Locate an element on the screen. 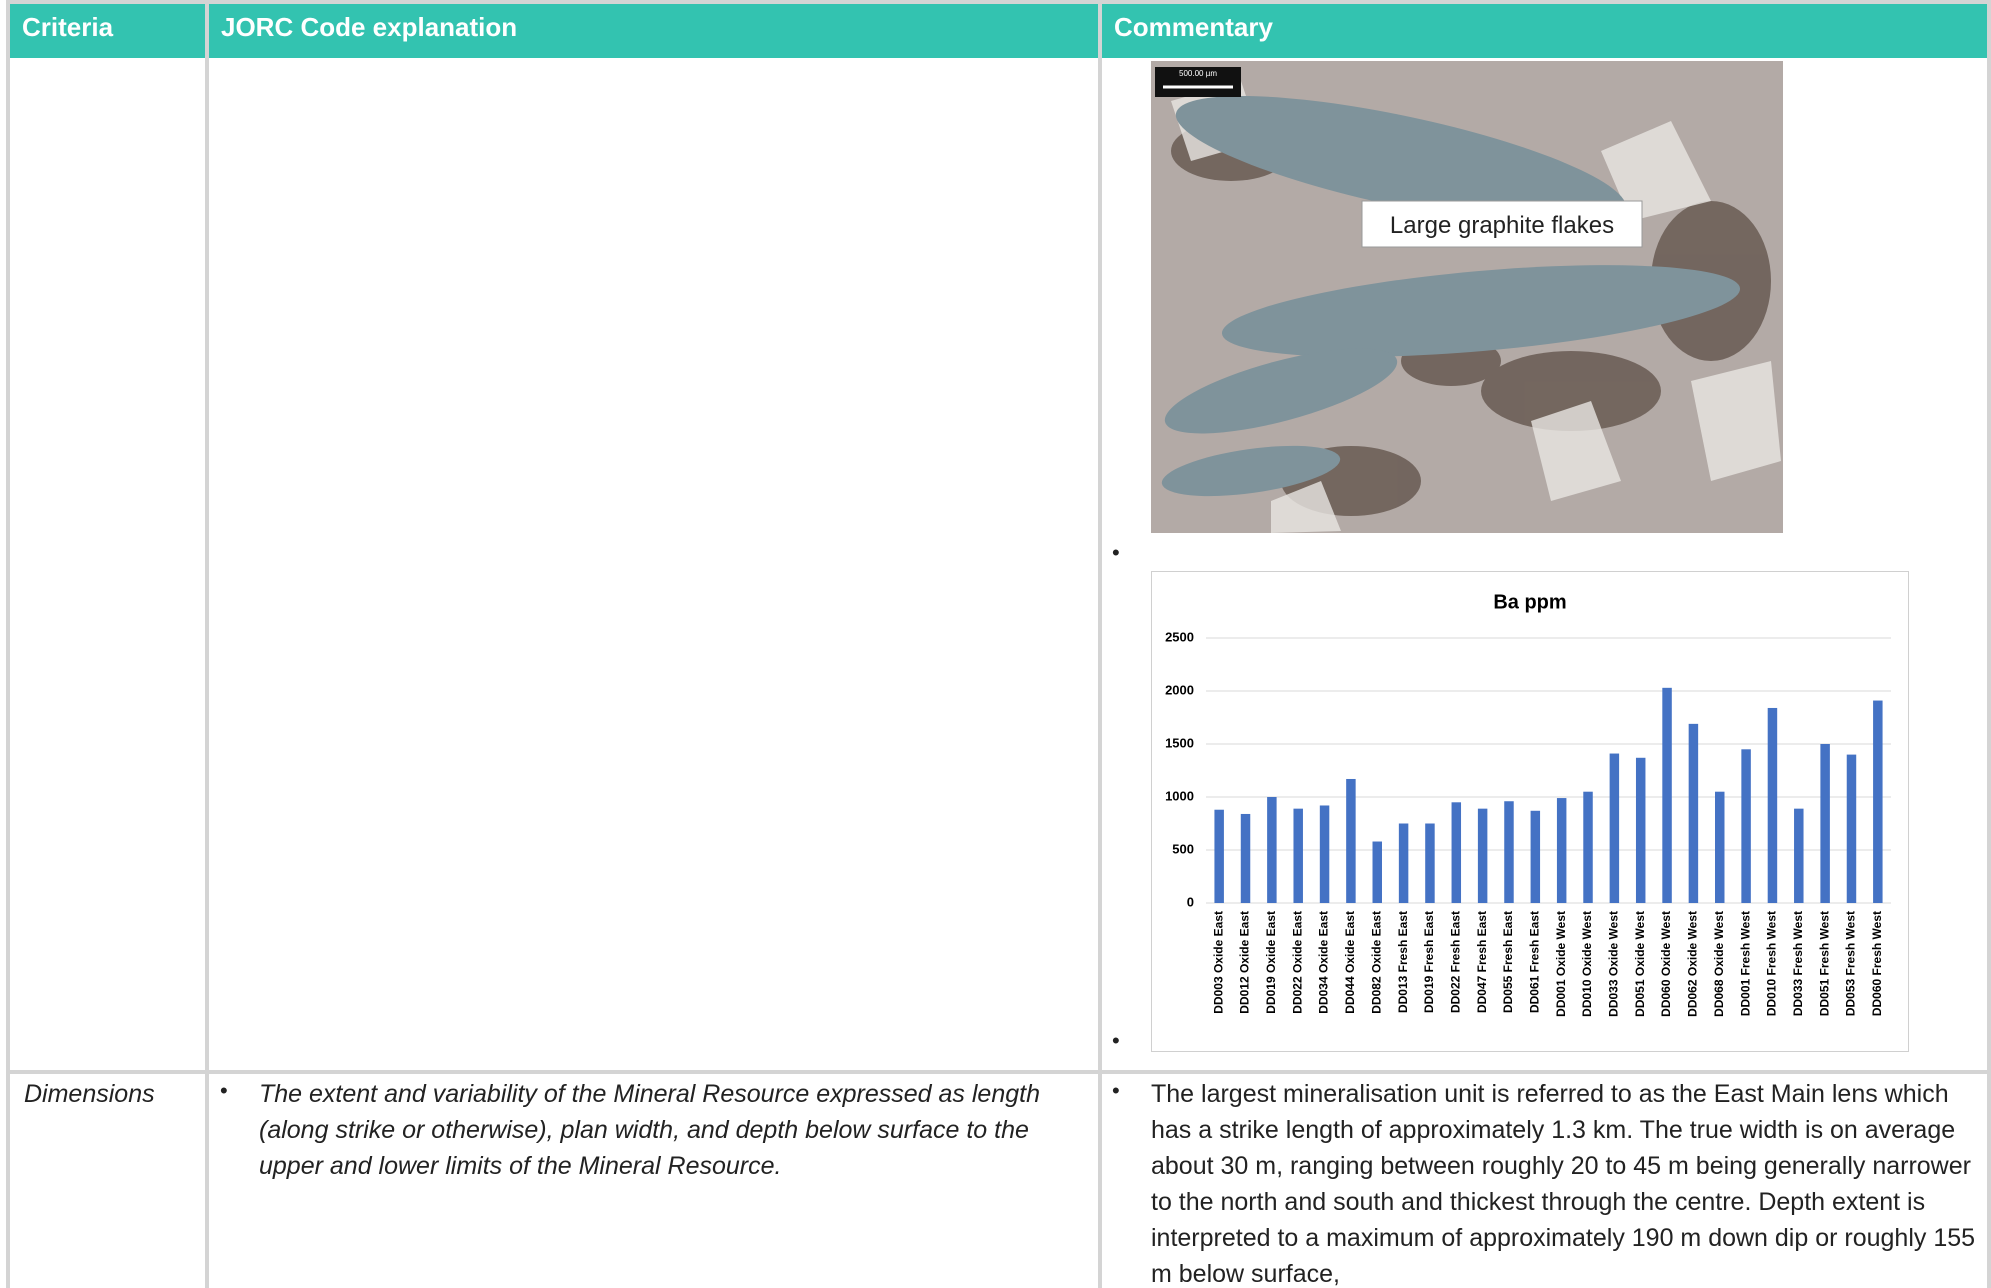  label-box is located at coordinates (1502, 224).